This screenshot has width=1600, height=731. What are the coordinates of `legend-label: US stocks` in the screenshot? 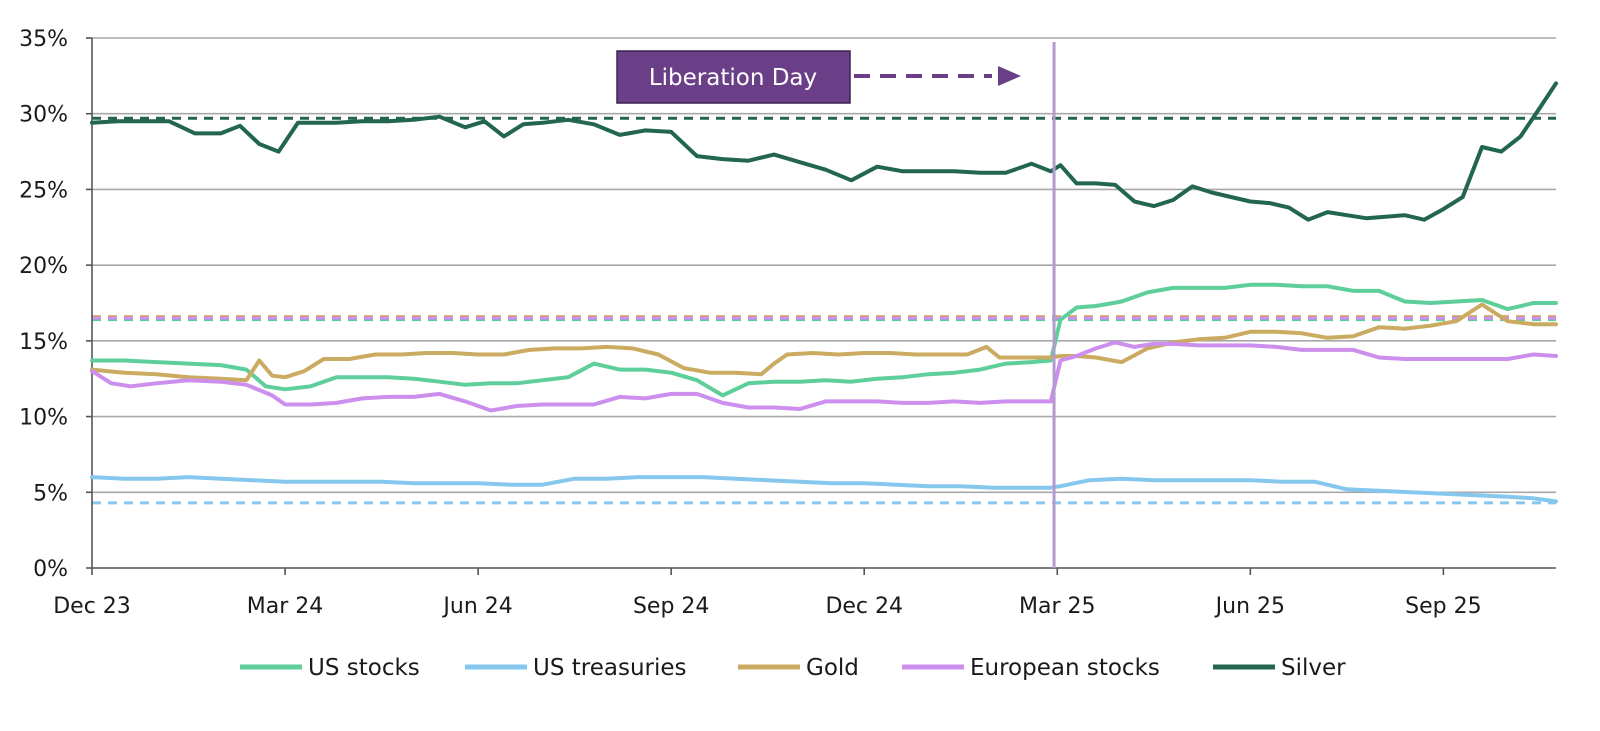 It's located at (364, 668).